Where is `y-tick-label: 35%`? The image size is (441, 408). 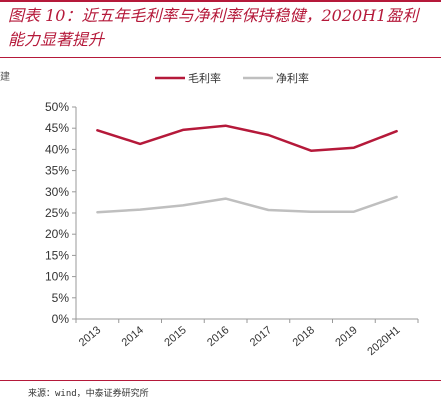
y-tick-label: 35% is located at coordinates (57, 171).